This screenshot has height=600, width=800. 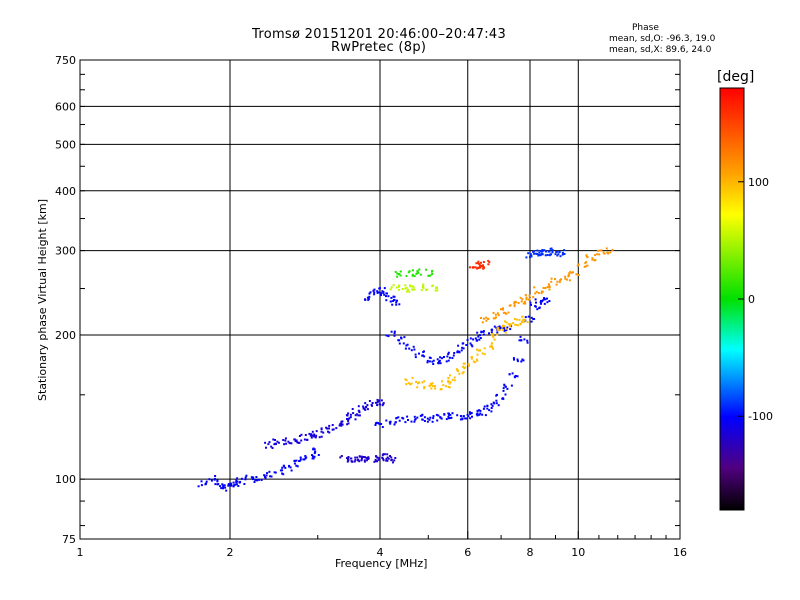 What do you see at coordinates (65, 144) in the screenshot?
I see `y-tick-label: 500` at bounding box center [65, 144].